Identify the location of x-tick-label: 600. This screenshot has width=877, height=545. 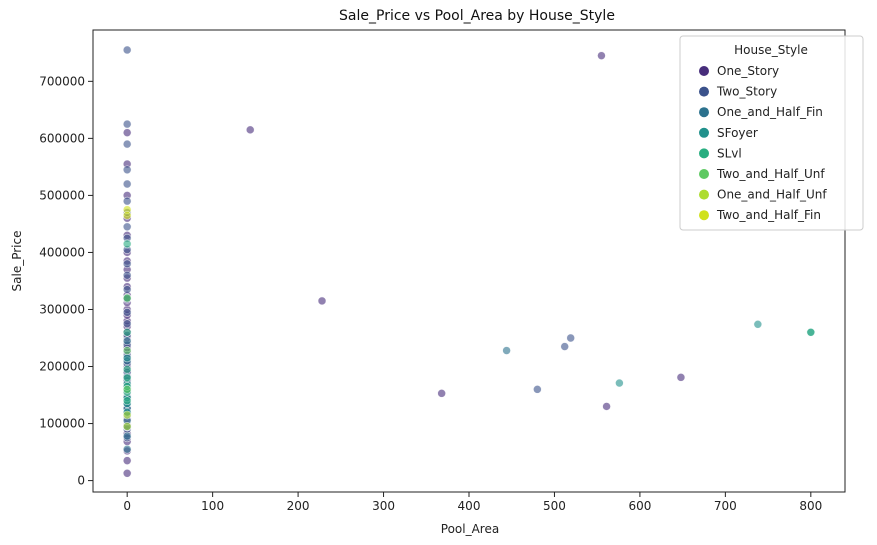
(639, 506).